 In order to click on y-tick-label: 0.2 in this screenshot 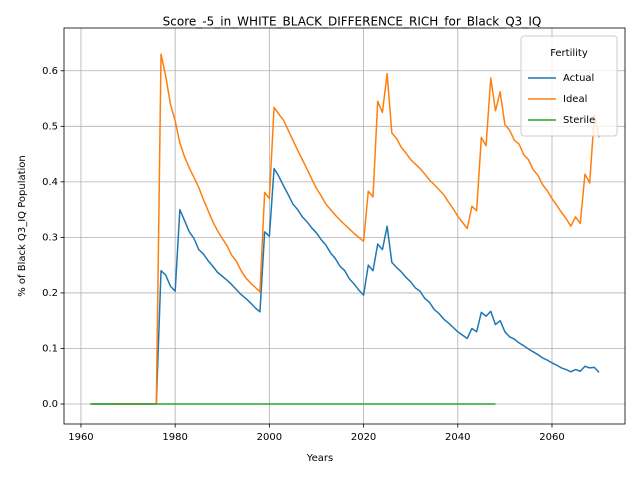, I will do `click(50, 293)`.